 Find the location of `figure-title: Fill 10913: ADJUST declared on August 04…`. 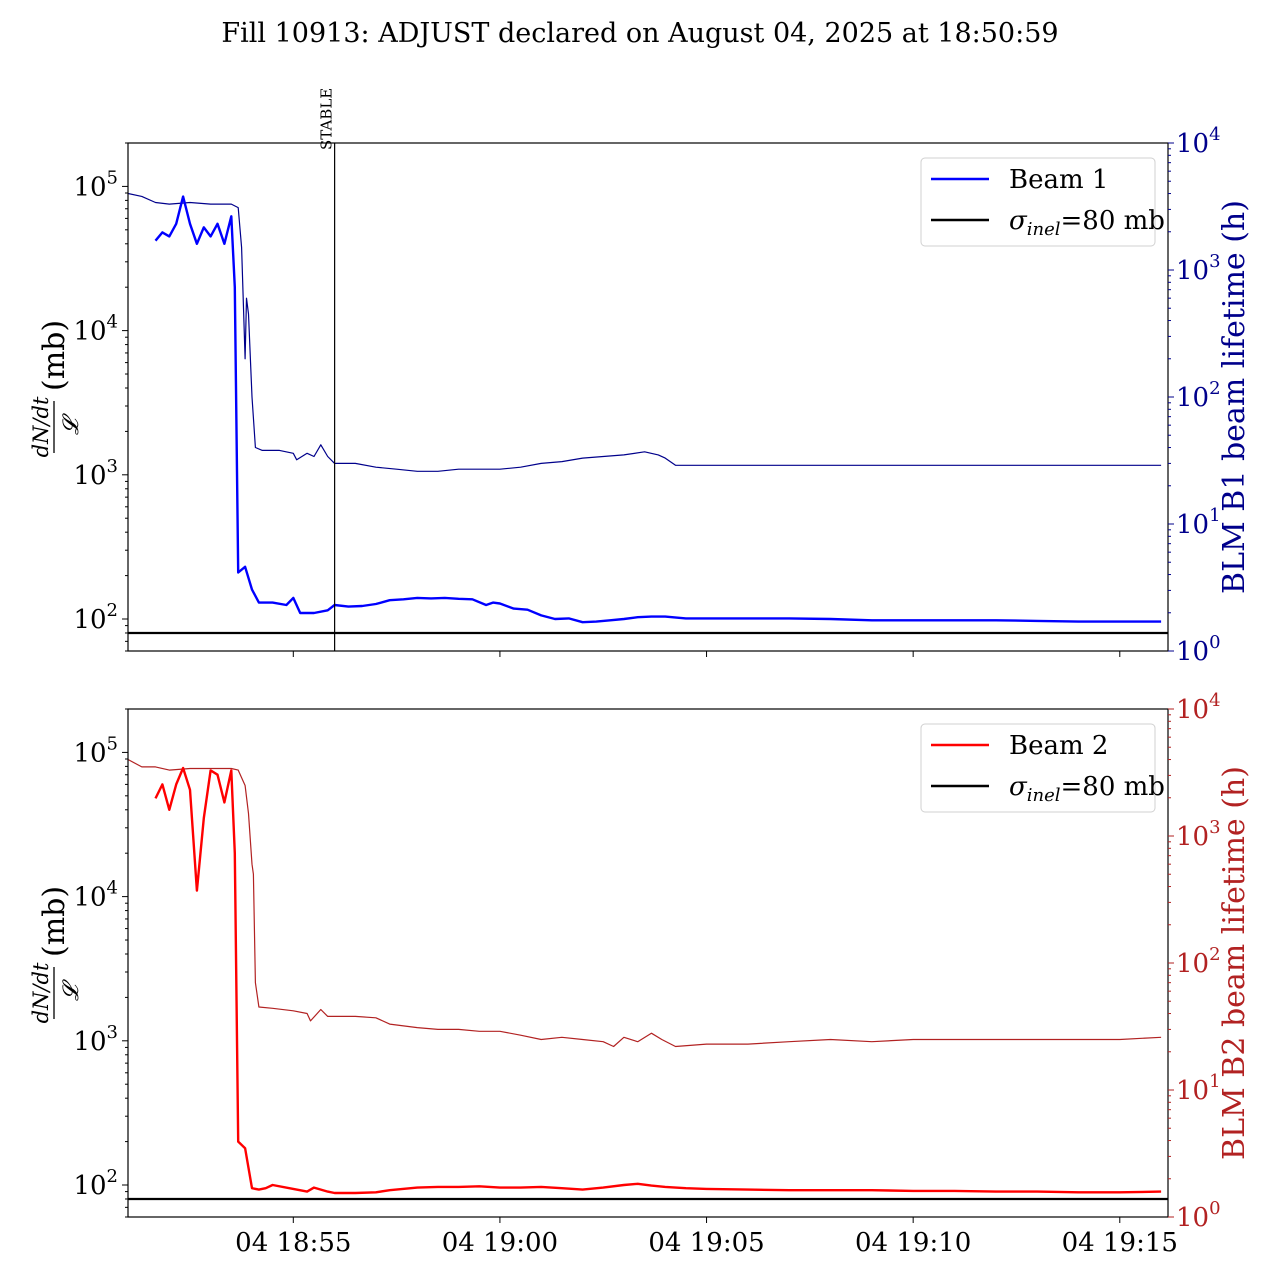

figure-title: Fill 10913: ADJUST declared on August 04… is located at coordinates (640, 33).